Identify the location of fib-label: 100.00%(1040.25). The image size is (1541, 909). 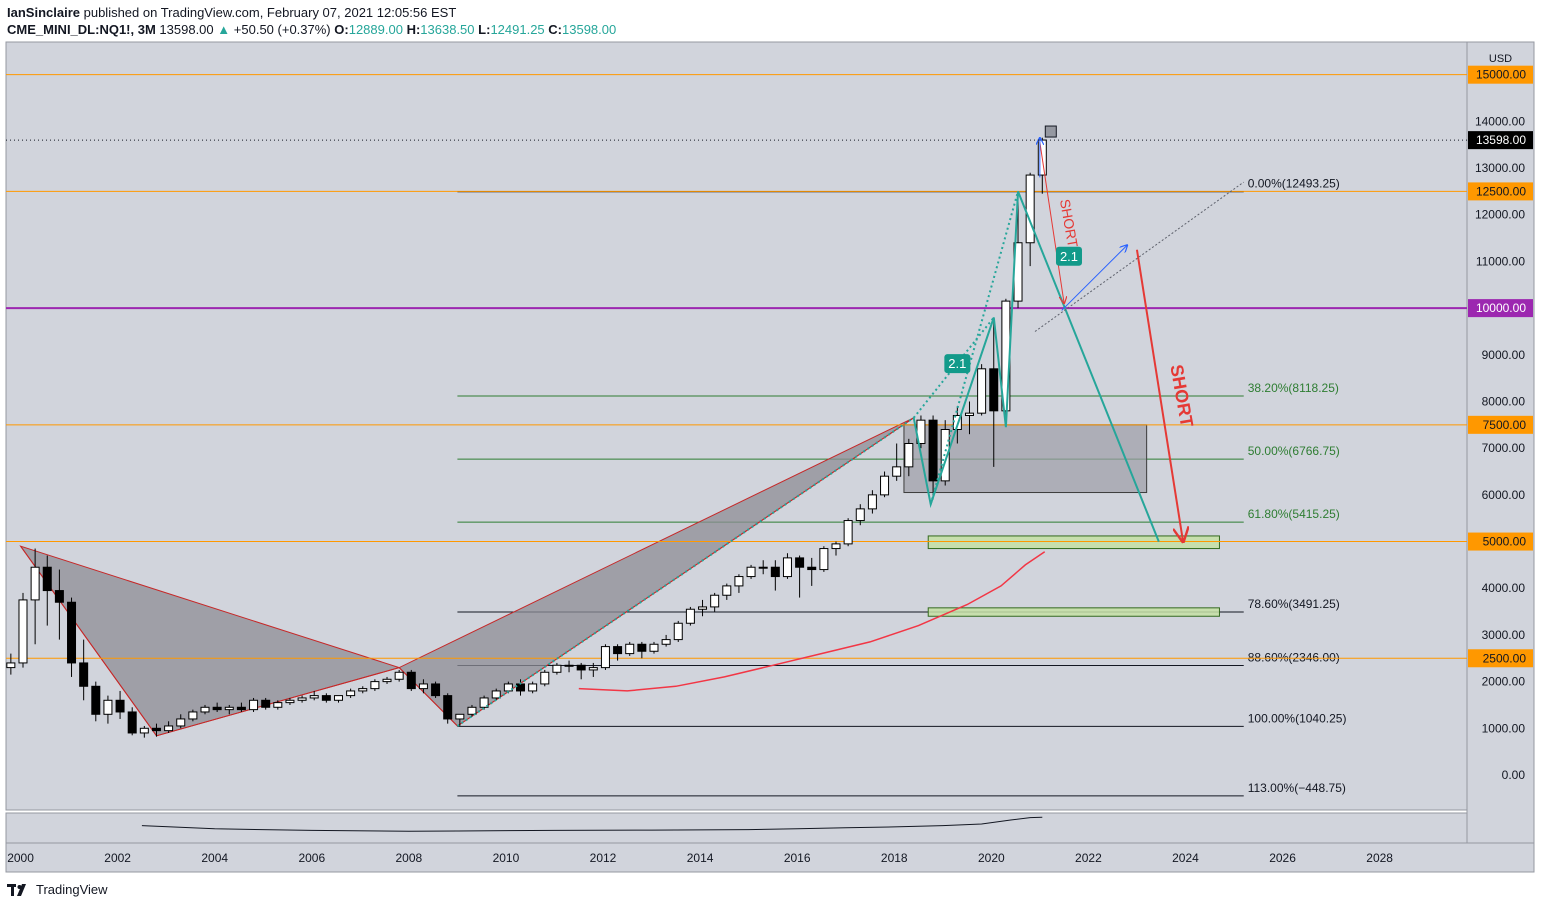
(1297, 718).